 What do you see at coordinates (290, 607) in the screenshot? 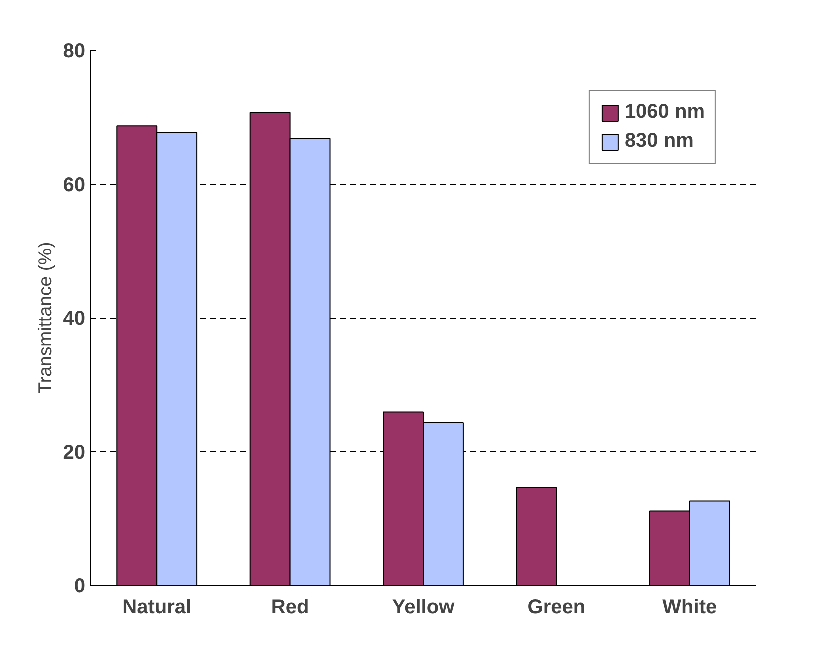
I see `x-tick-label: Red` at bounding box center [290, 607].